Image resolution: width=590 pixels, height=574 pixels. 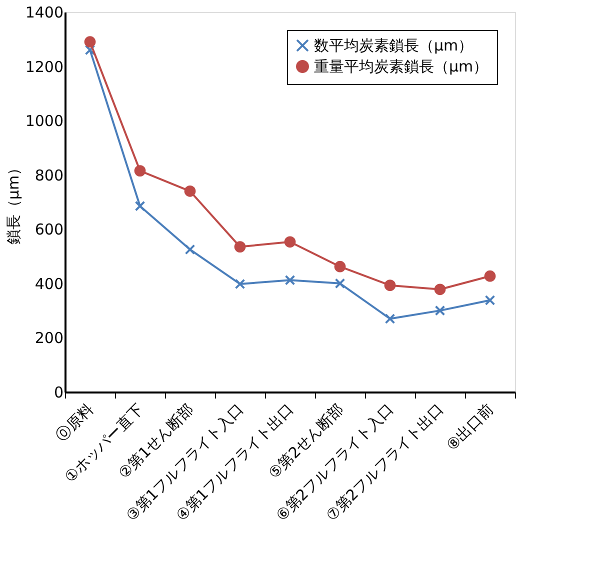 What do you see at coordinates (59, 393) in the screenshot?
I see `y-tick-label: 0` at bounding box center [59, 393].